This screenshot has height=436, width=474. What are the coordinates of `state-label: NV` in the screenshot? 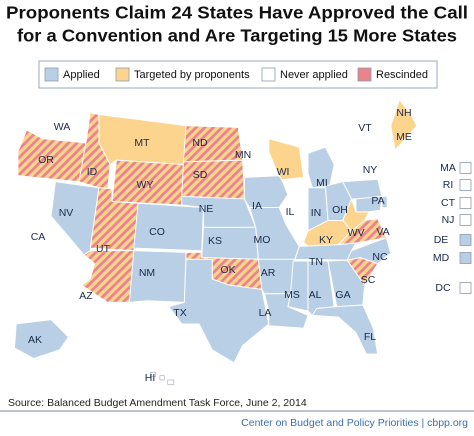 It's located at (66, 213).